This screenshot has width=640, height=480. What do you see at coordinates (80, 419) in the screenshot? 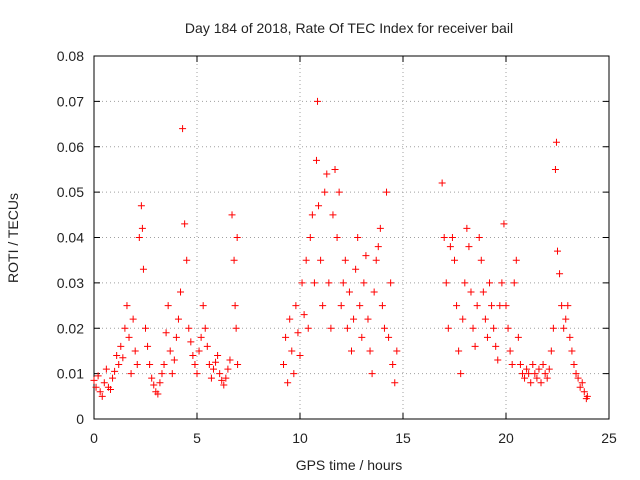
I see `y-tick-label: 0` at bounding box center [80, 419].